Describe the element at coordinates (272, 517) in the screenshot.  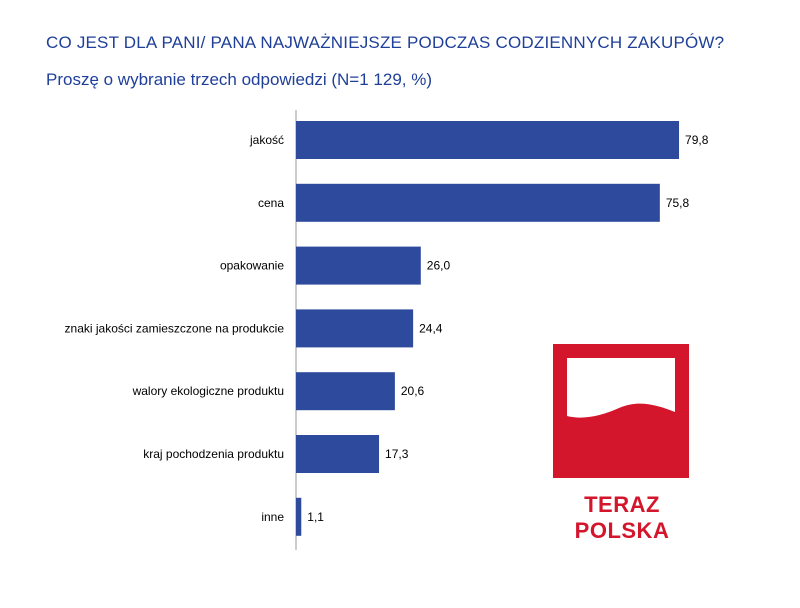
I see `category-label: inne` at that location.